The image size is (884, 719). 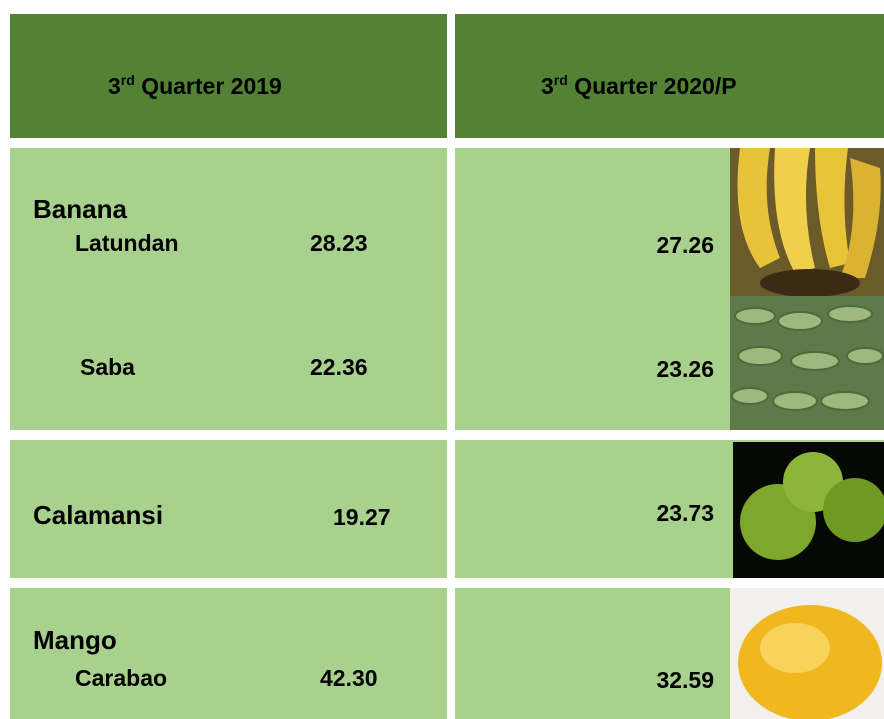 I want to click on header-label: 3rd Quarter 2020/P, so click(x=639, y=83).